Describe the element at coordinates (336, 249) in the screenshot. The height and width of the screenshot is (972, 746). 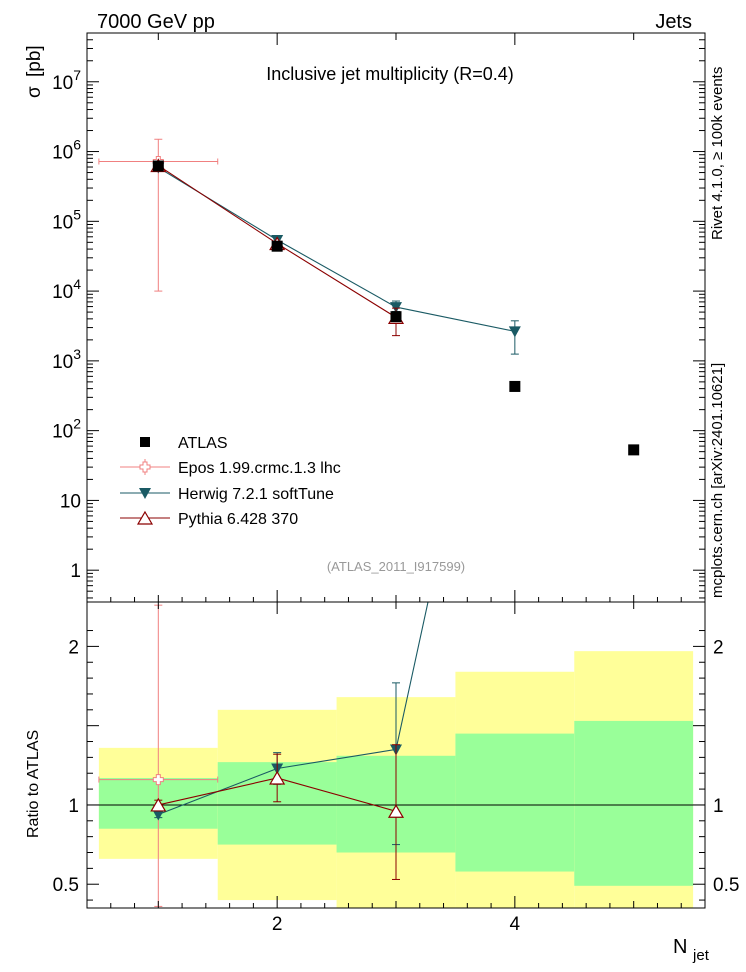
I see `main-line-herwig` at that location.